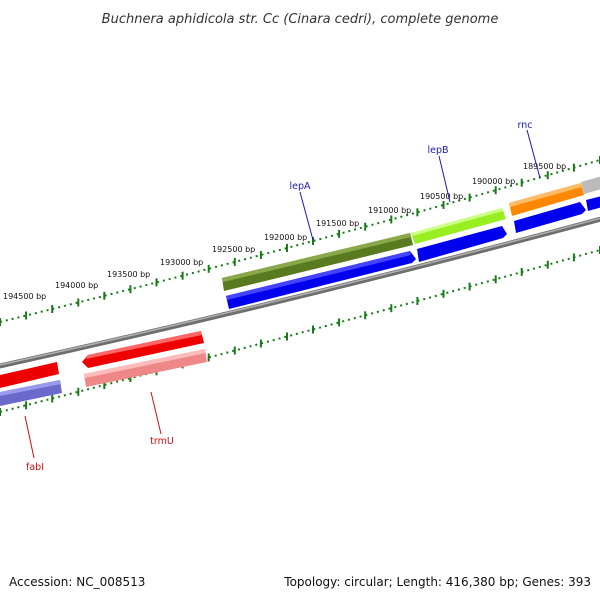 Image resolution: width=600 pixels, height=600 pixels. I want to click on leader-lepA, so click(306, 216).